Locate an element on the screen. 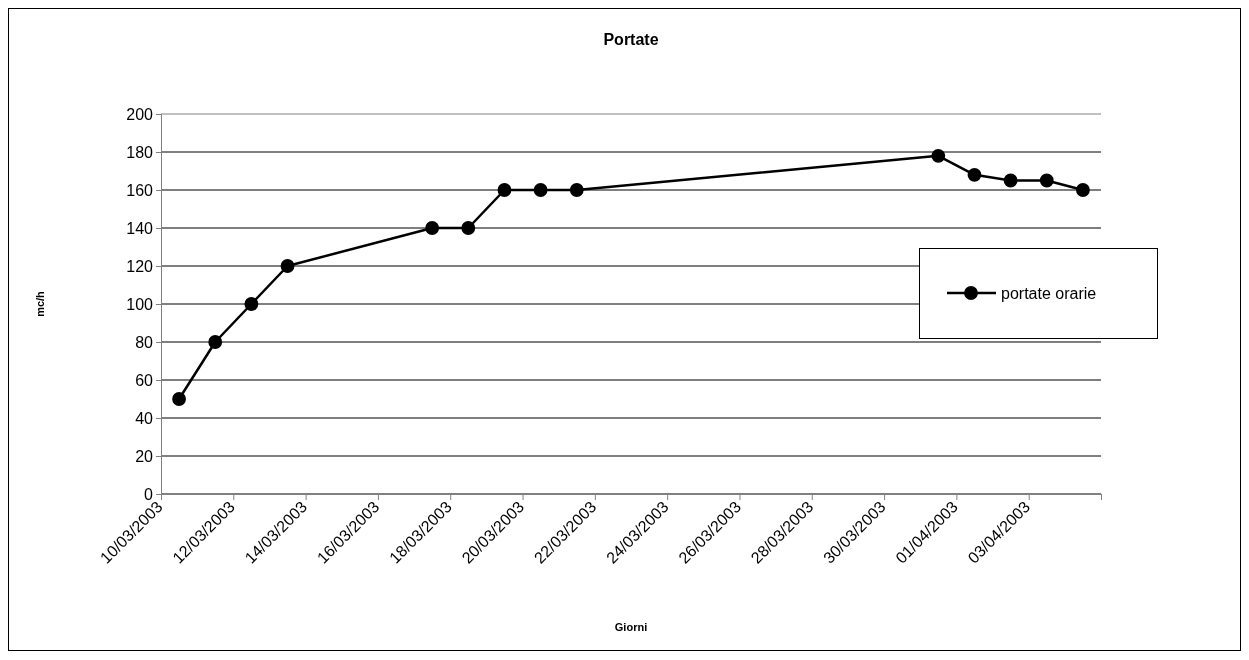 This screenshot has height=660, width=1249. y-tick-label: 100 is located at coordinates (140, 304).